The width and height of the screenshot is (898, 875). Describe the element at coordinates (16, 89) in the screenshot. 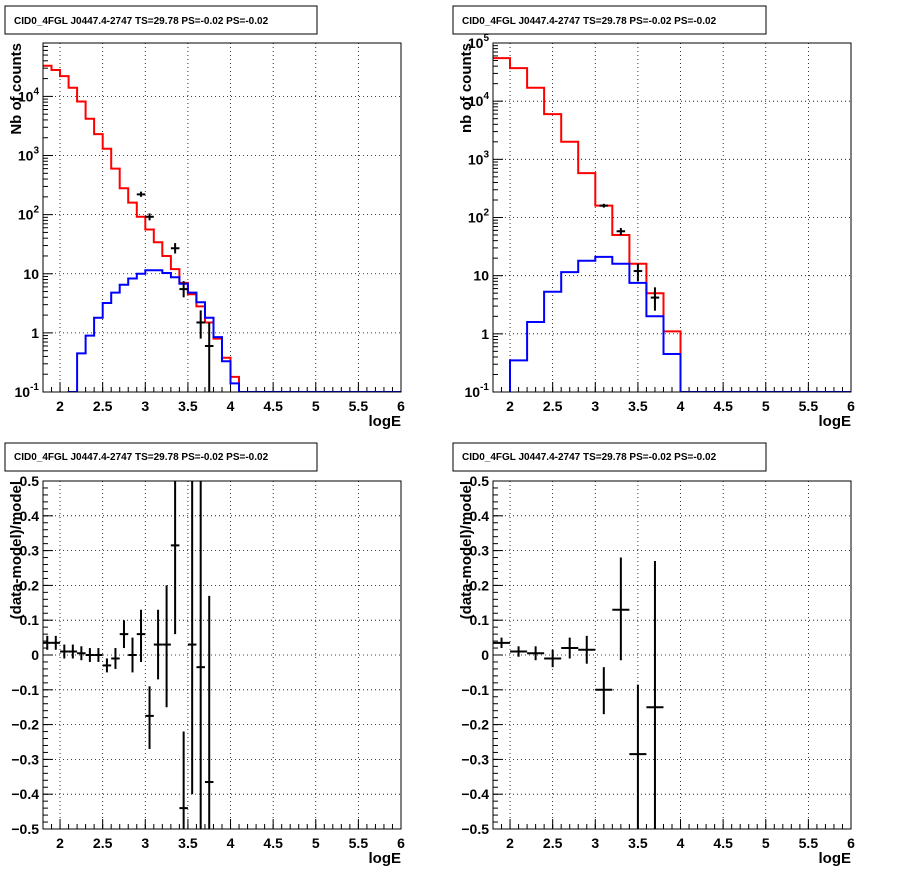

I see `y-axis-title: Nb of counts` at that location.